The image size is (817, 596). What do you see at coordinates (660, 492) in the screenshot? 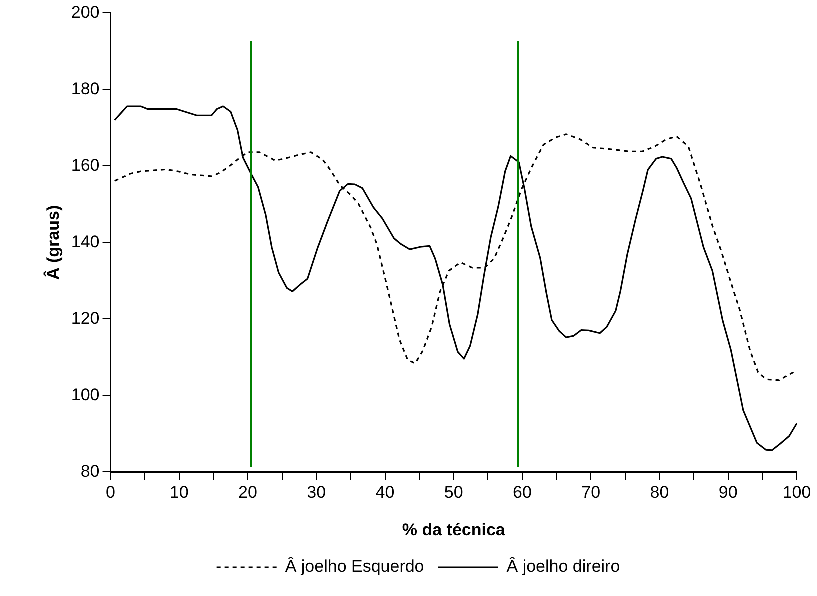
I see `x-tick-label: 80` at bounding box center [660, 492].